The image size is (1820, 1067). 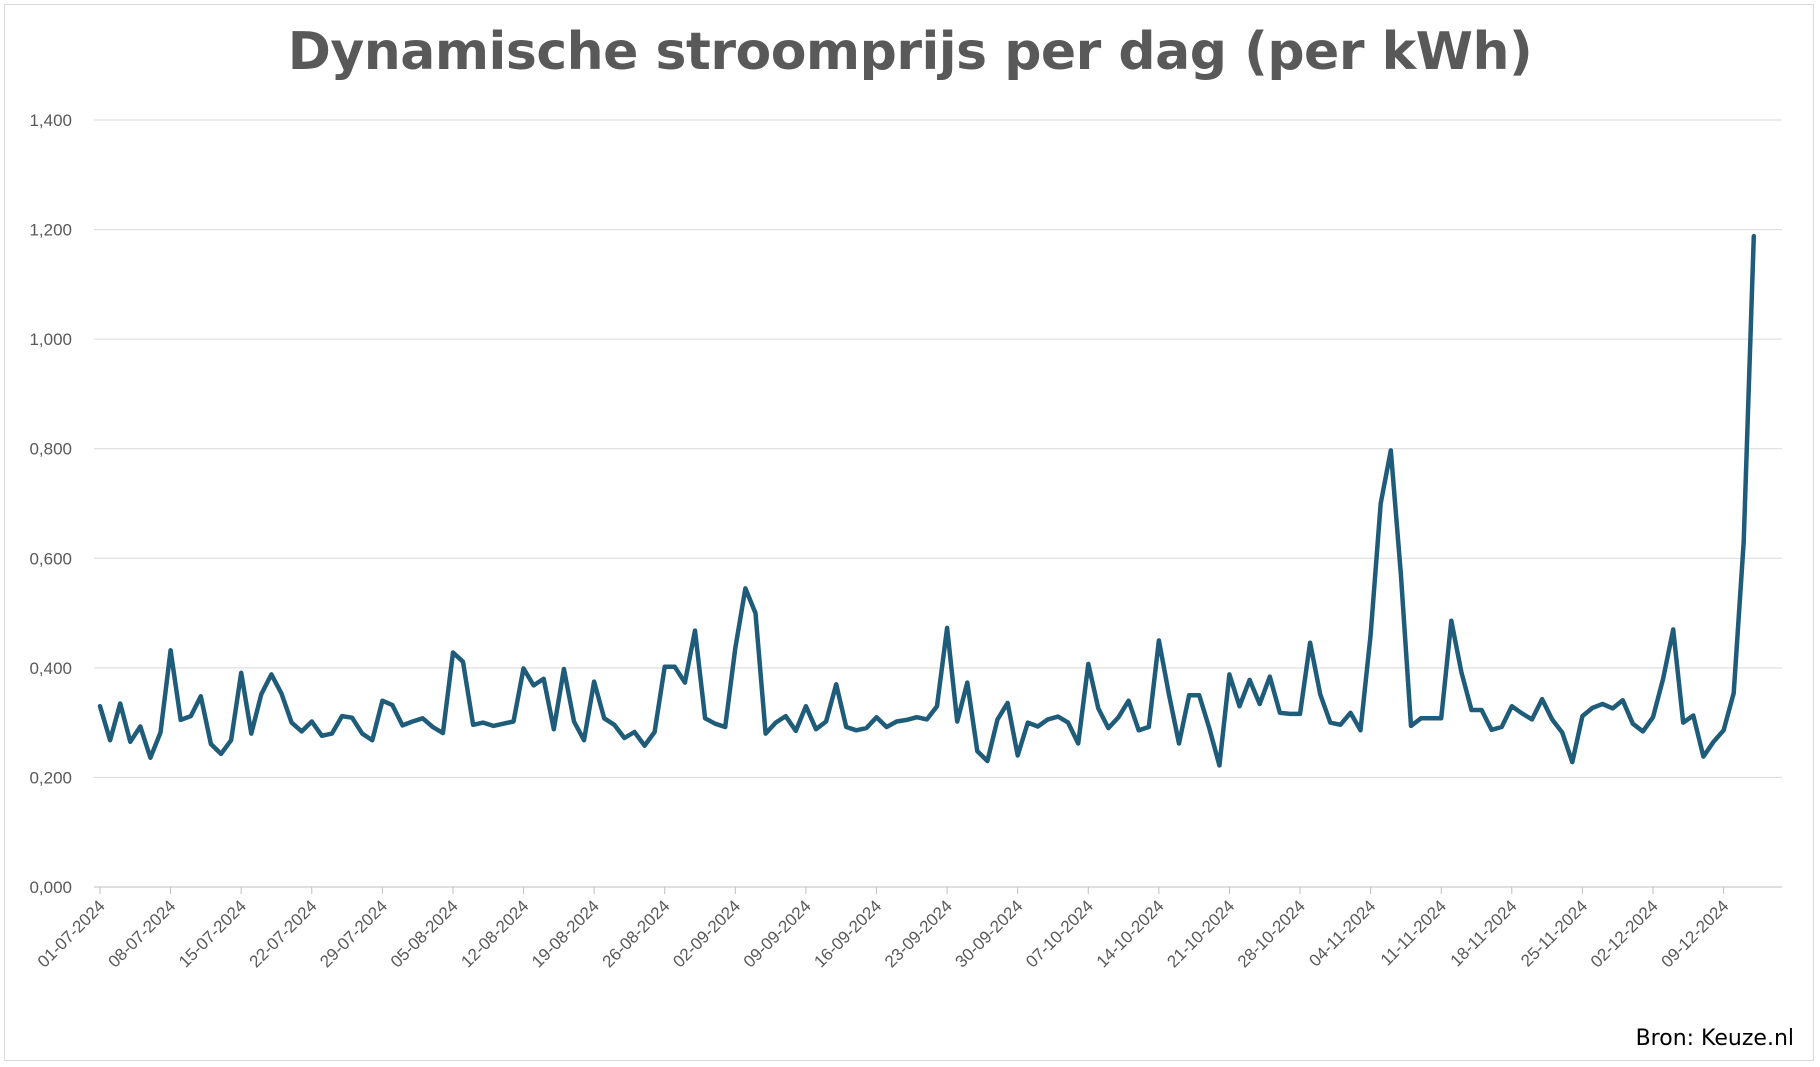 What do you see at coordinates (212, 933) in the screenshot?
I see `x-tick-label: 15-07-2024` at bounding box center [212, 933].